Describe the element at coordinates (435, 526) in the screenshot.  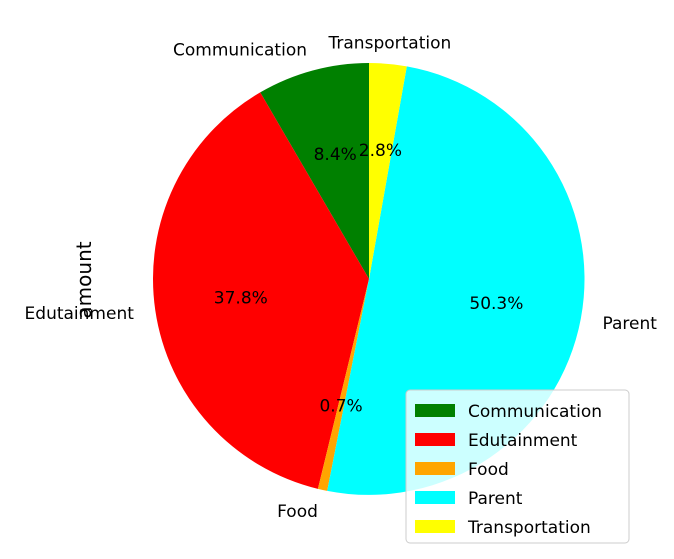
I see `legend-swatch-transportation` at that location.